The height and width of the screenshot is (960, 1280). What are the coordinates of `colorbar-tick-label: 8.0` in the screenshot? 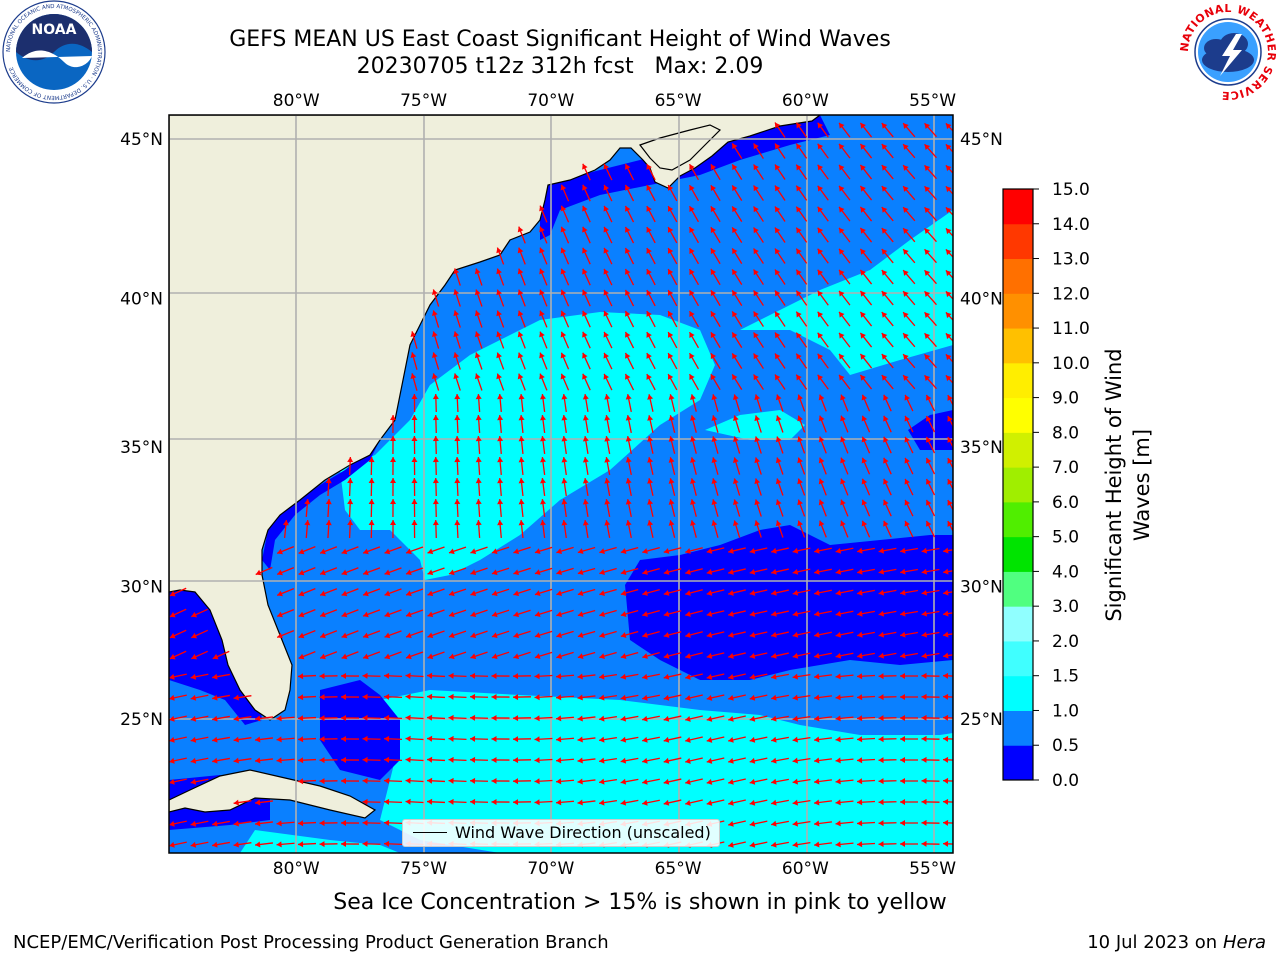 It's located at (1065, 433).